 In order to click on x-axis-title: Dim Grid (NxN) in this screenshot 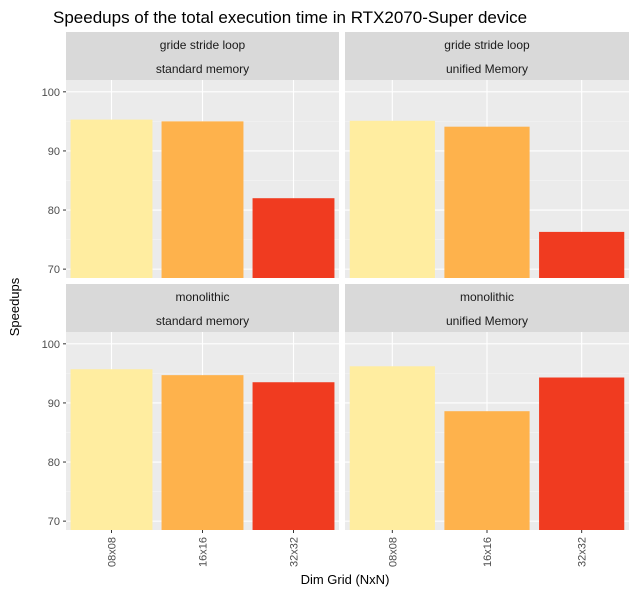, I will do `click(345, 579)`.